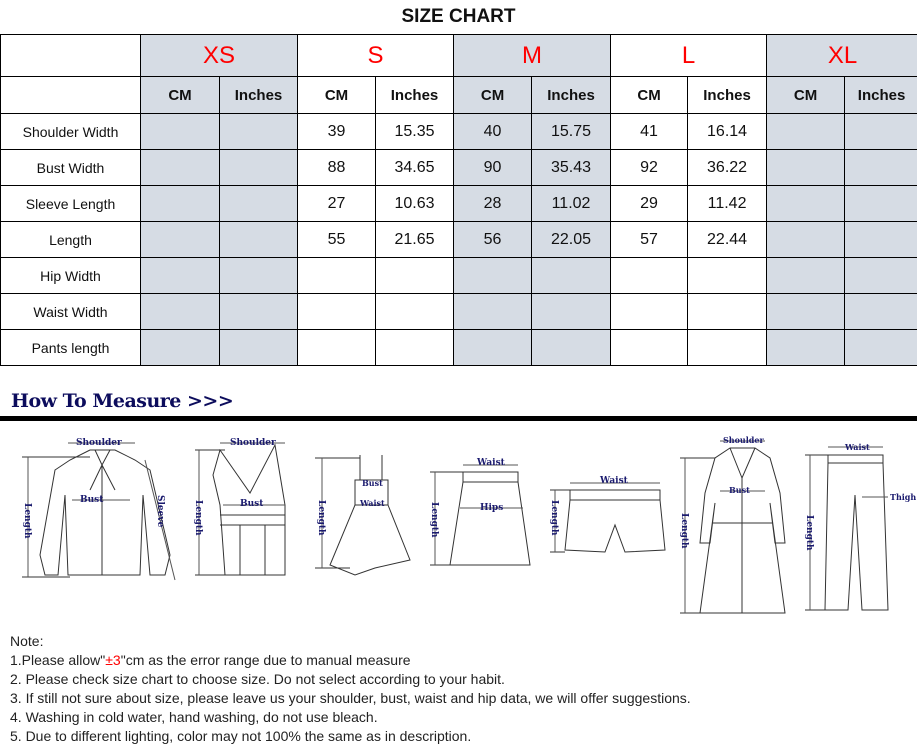  Describe the element at coordinates (415, 131) in the screenshot. I see `inches-cell: 15.35` at that location.